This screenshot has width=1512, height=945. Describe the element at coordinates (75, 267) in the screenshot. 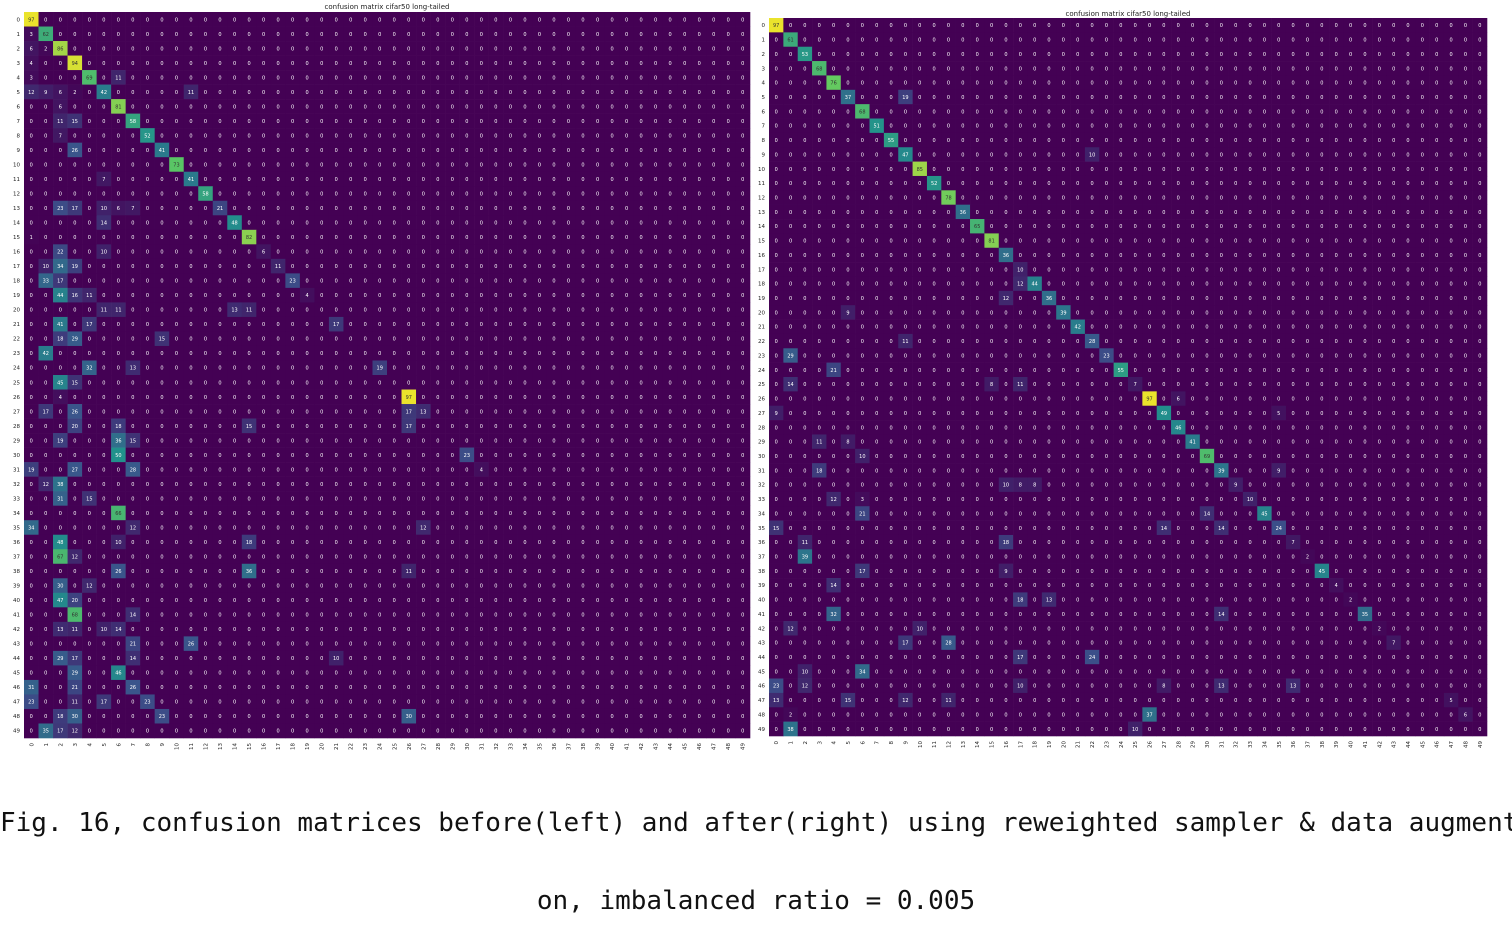

I see `cell-value: 19` at that location.